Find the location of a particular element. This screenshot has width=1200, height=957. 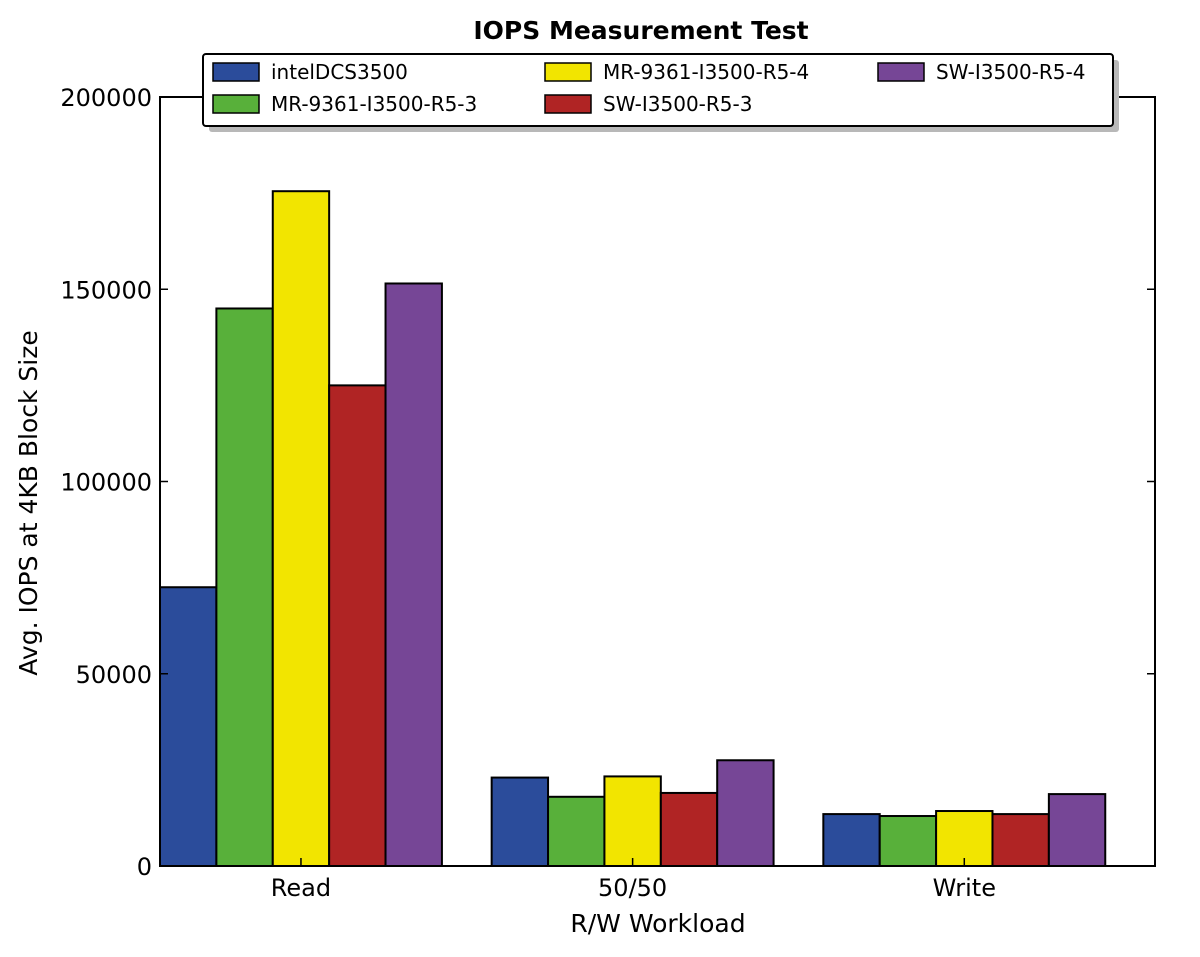

x-tick-label: Write is located at coordinates (964, 888).